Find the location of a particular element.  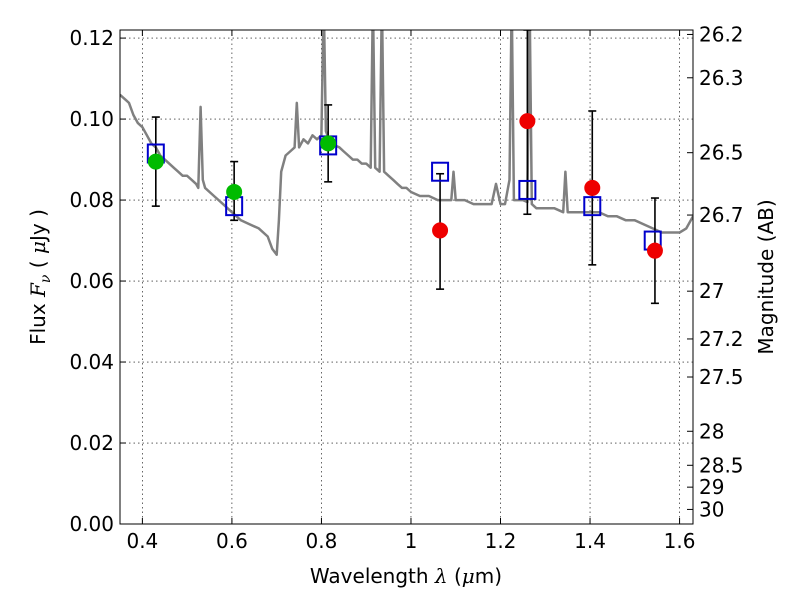

y-tick-label: 0.00 is located at coordinates (91, 524).